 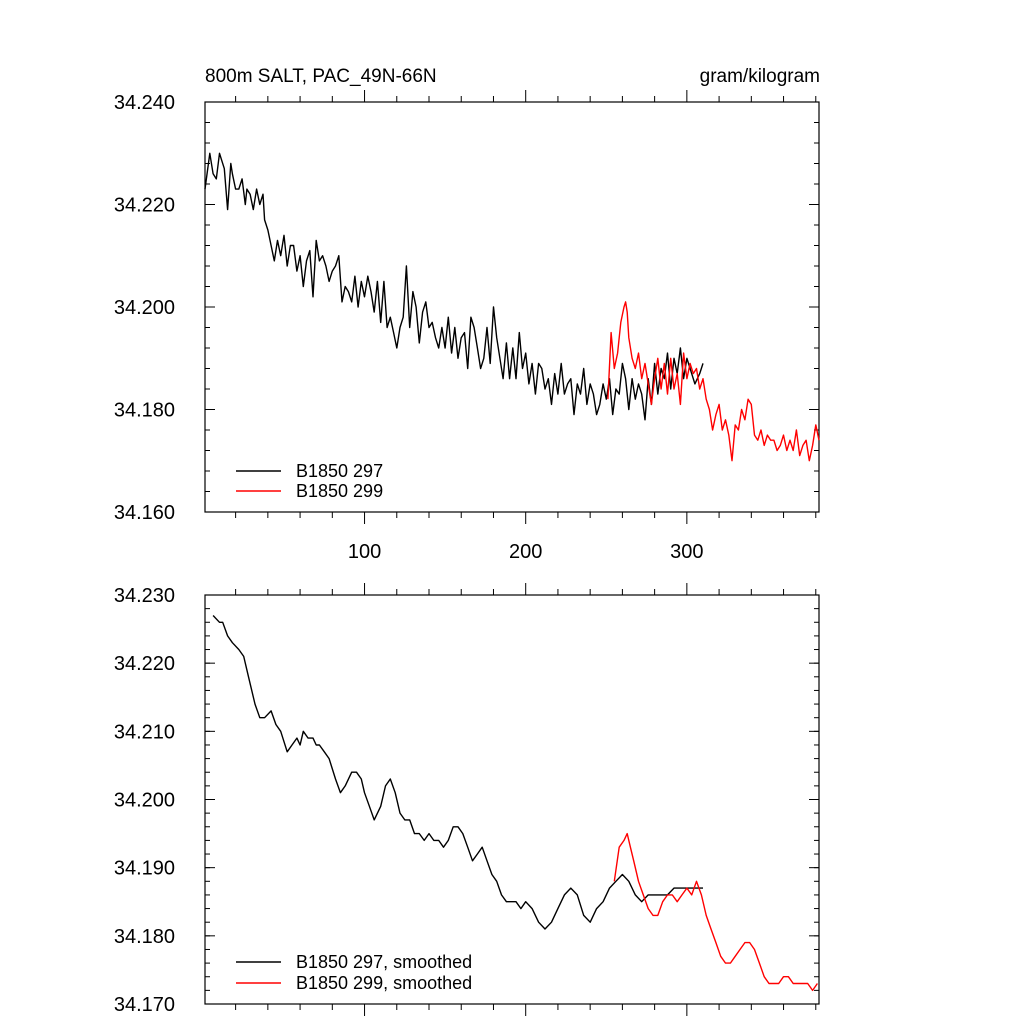 I want to click on top-y-tick-label: 34.220, so click(x=144, y=206).